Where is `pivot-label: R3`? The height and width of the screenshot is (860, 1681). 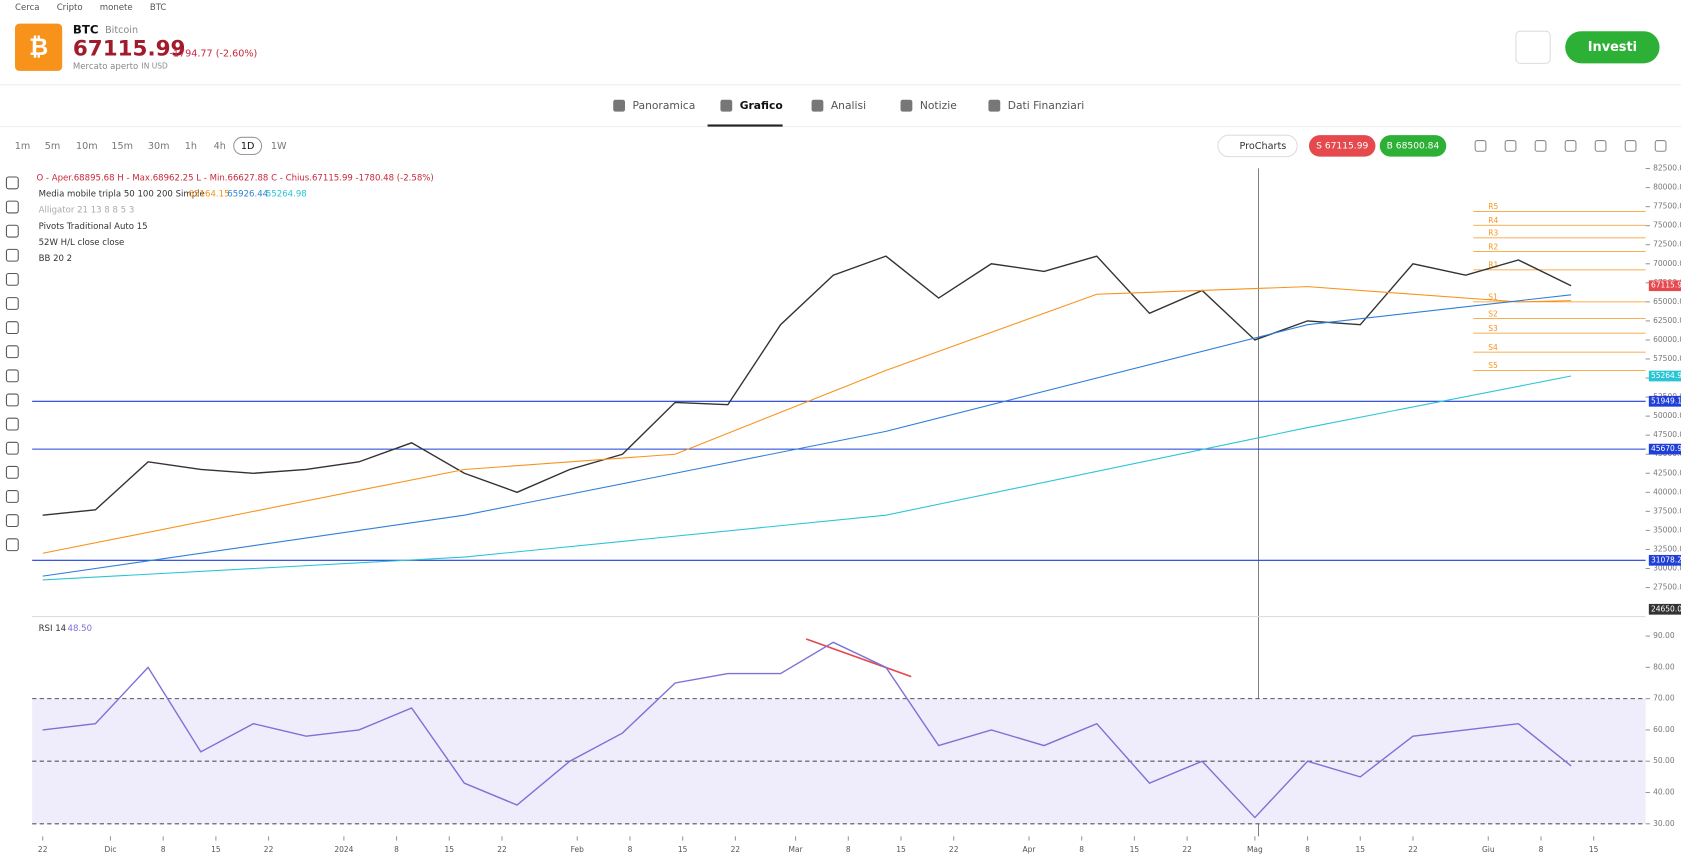 pivot-label: R3 is located at coordinates (1493, 233).